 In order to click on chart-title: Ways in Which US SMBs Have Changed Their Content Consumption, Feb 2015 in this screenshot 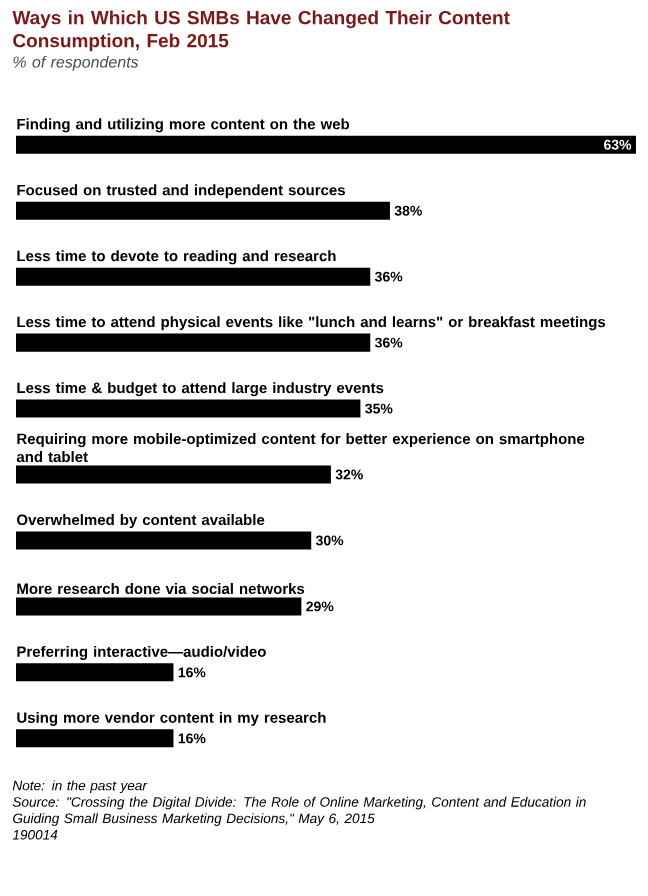, I will do `click(261, 31)`.